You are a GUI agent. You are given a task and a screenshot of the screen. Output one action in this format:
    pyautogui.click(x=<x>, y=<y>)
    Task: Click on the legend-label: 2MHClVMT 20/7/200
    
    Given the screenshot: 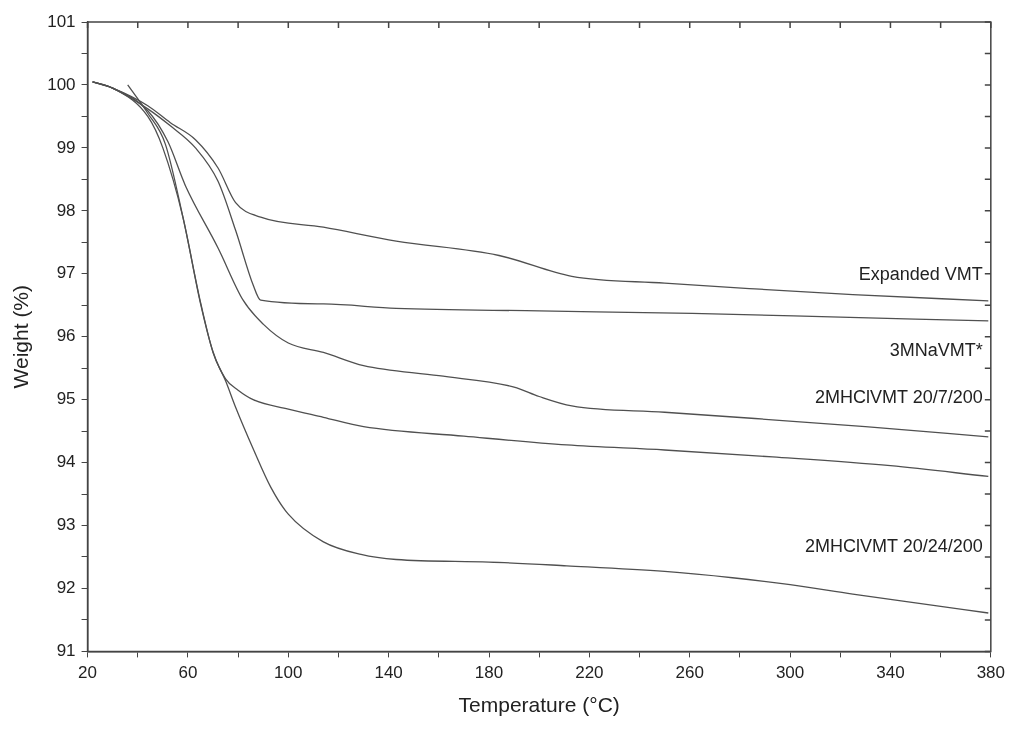 What is the action you would take?
    pyautogui.click(x=899, y=396)
    